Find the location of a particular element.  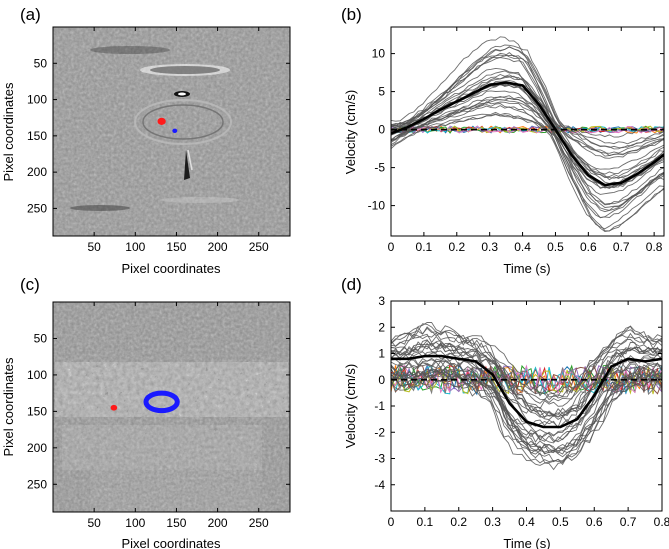

x-tick-label: 100 is located at coordinates (135, 247).